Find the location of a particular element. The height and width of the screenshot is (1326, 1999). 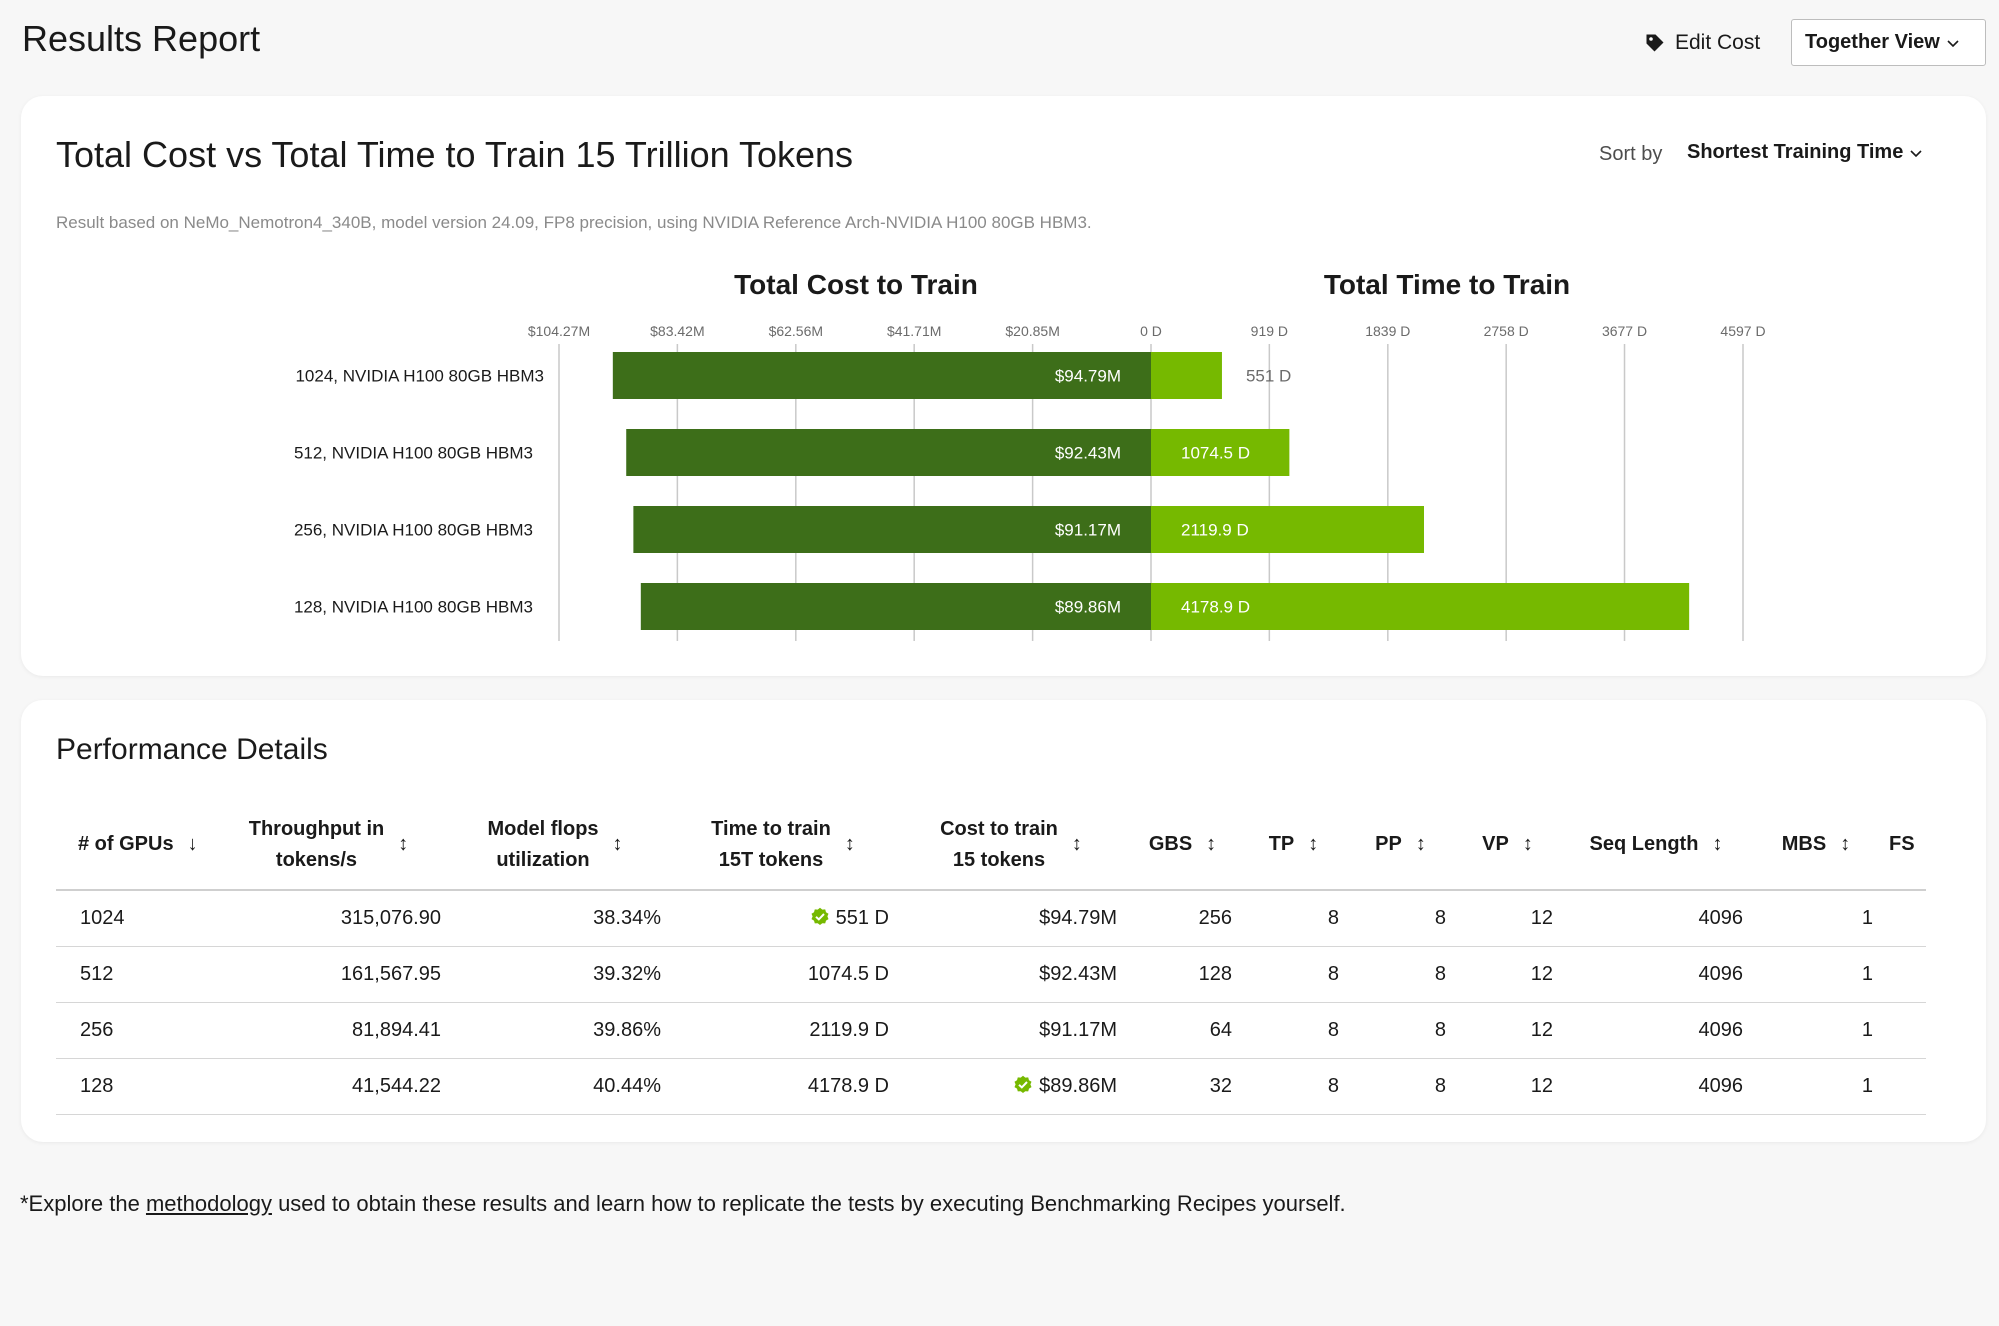

column-header: GBS ↕ is located at coordinates (1182, 845).